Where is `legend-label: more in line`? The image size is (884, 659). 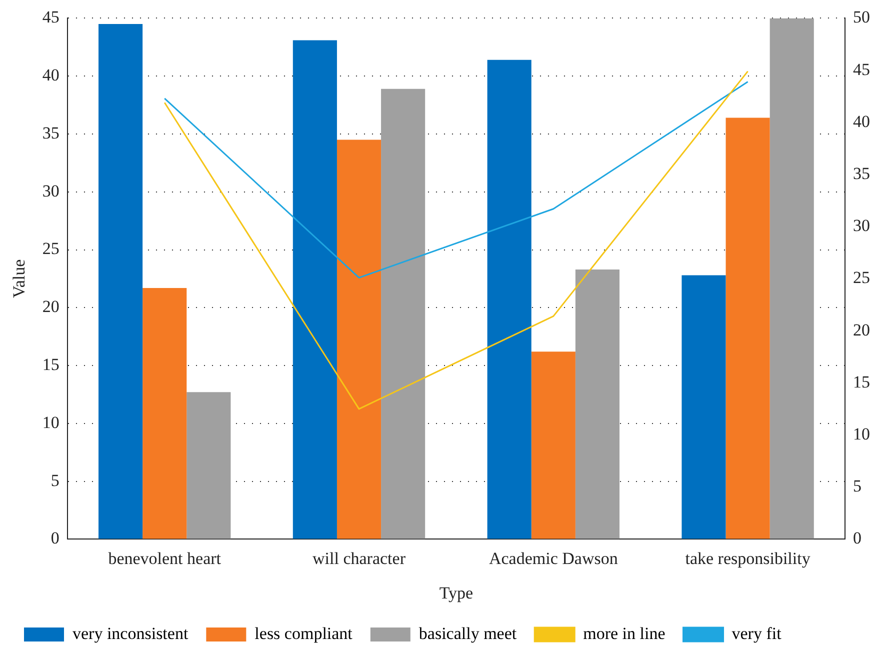
legend-label: more in line is located at coordinates (624, 633).